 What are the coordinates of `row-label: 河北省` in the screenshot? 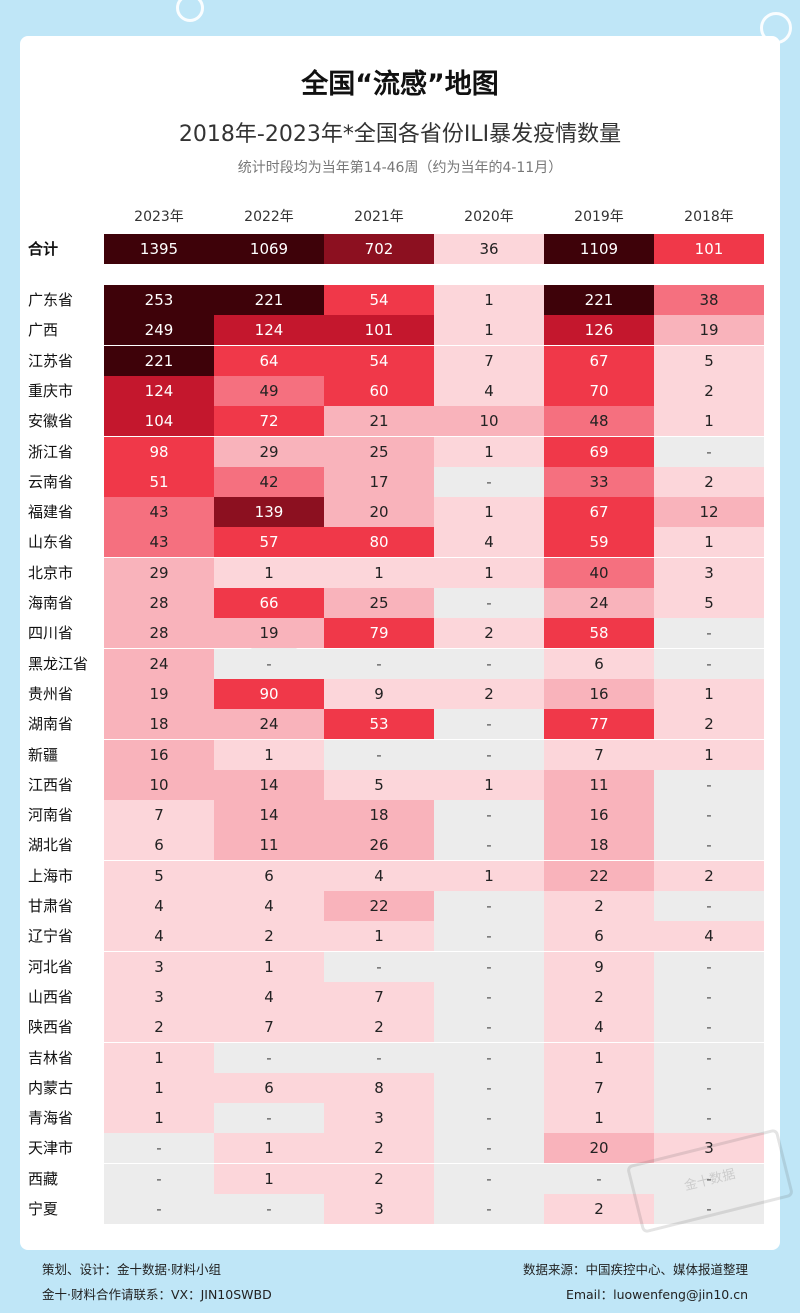 It's located at (51, 967).